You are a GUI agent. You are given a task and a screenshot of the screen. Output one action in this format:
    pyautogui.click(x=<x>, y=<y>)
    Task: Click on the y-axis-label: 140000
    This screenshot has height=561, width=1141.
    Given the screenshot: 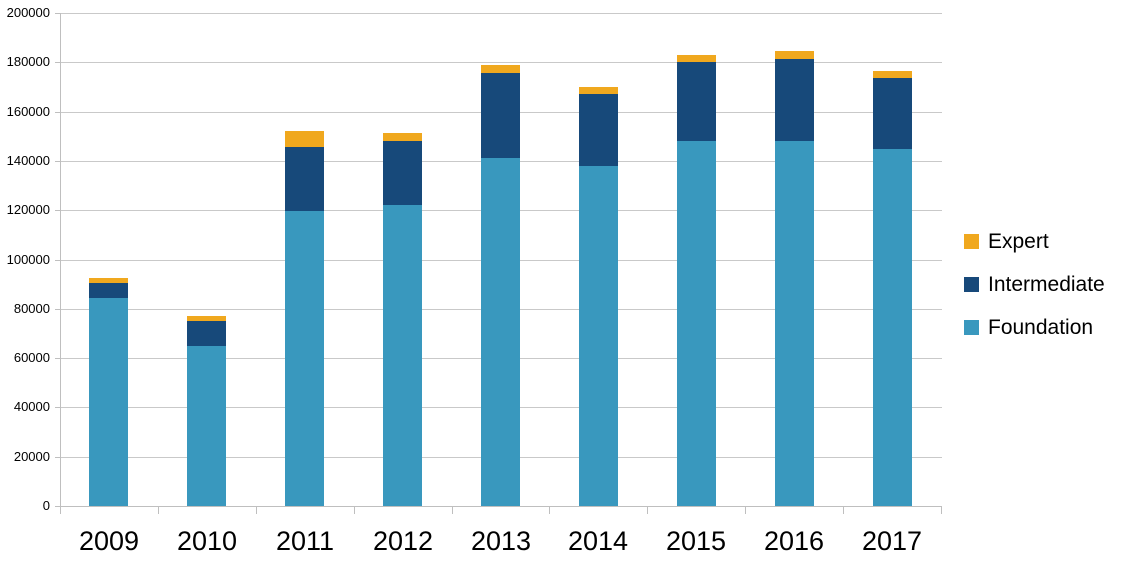 What is the action you would take?
    pyautogui.click(x=28, y=160)
    